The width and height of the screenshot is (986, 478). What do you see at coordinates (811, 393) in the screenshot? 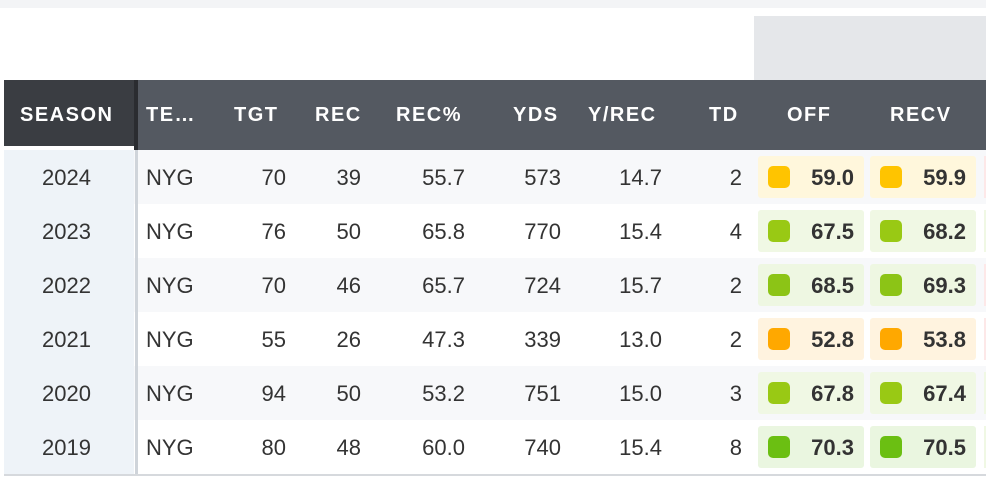
I see `grade-badge-off: 67.8` at bounding box center [811, 393].